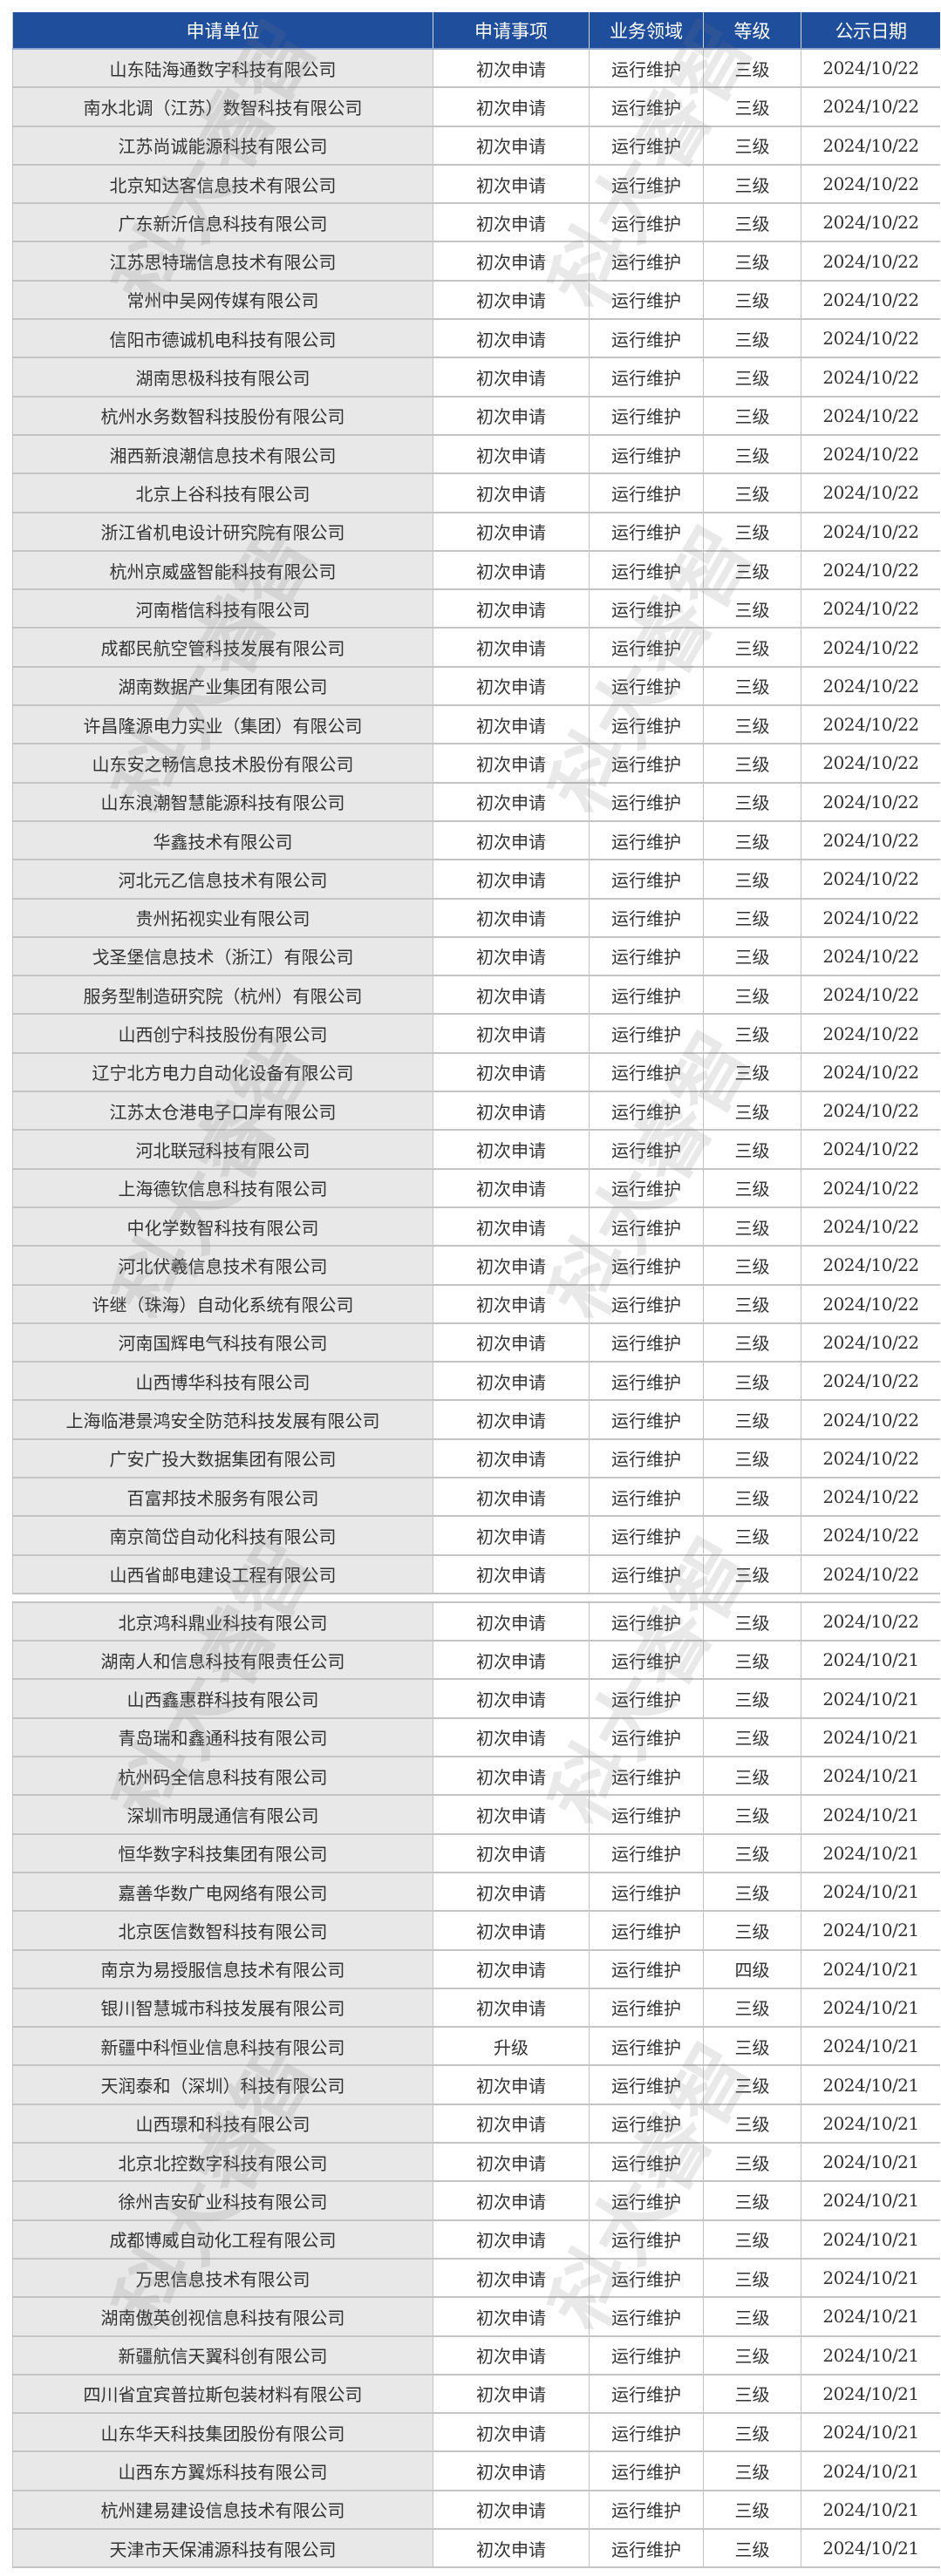  Describe the element at coordinates (222, 995) in the screenshot. I see `cell-applicant: 服务型制造研究院（杭州）有限公司` at that location.